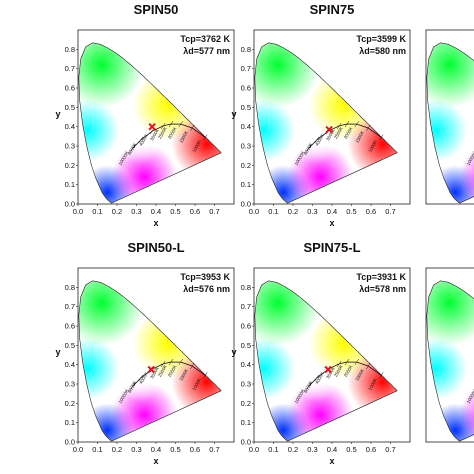 This screenshot has height=474, width=474. Describe the element at coordinates (332, 9) in the screenshot. I see `panel-title: SPIN75` at that location.